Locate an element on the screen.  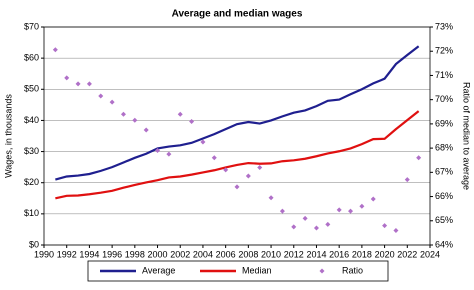
y-tick-label: $50 is located at coordinates (31, 89).